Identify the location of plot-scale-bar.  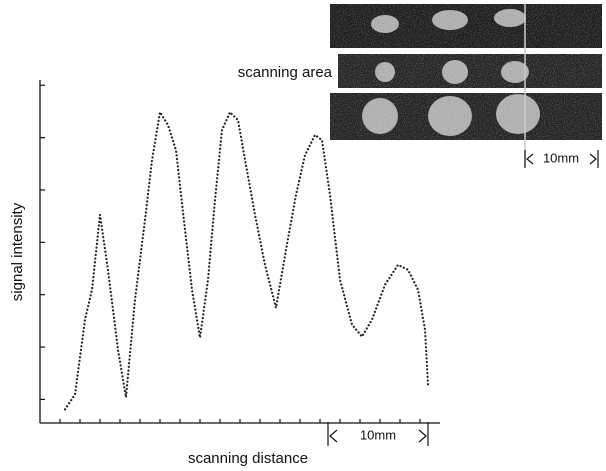
(378, 434).